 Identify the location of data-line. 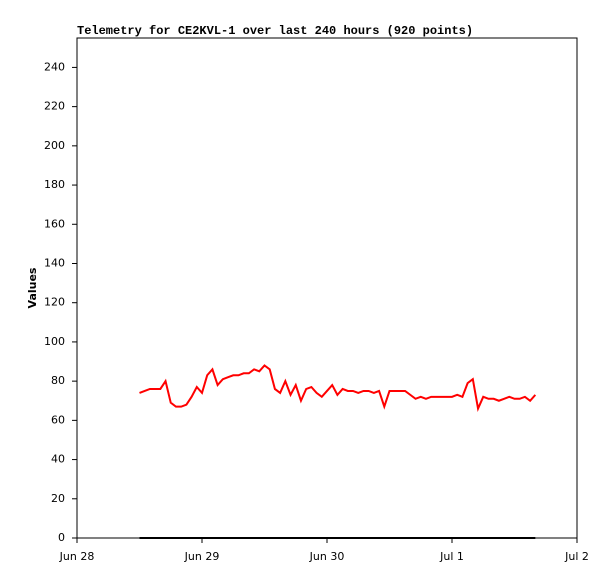
(338, 388).